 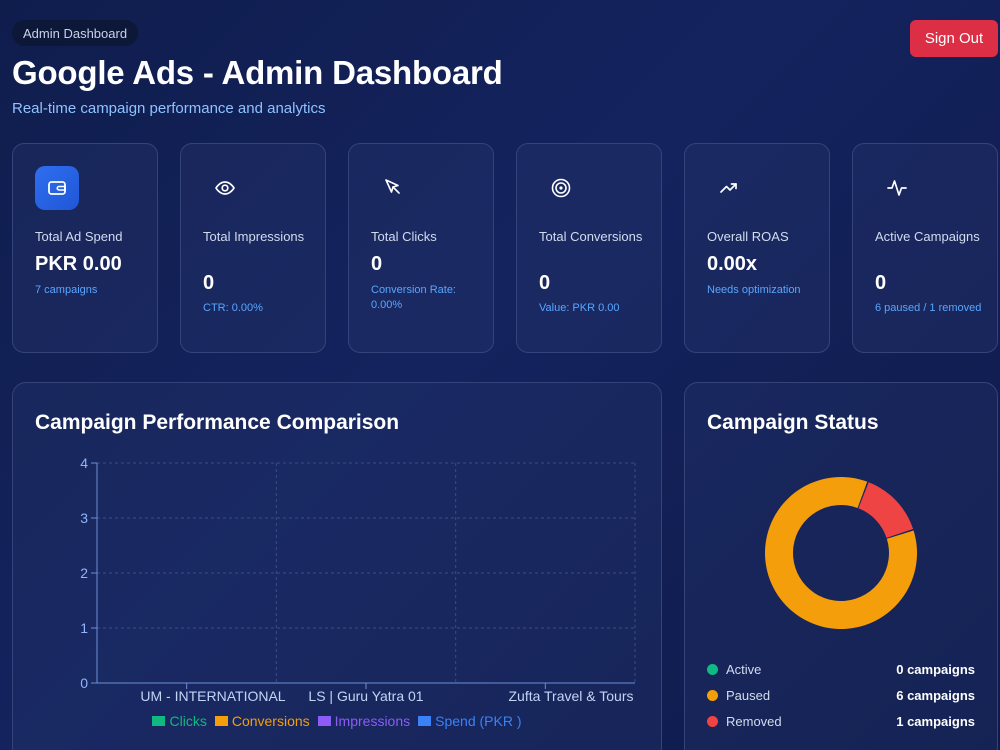 What do you see at coordinates (78, 264) in the screenshot?
I see `stat-value: PKR 0.00` at bounding box center [78, 264].